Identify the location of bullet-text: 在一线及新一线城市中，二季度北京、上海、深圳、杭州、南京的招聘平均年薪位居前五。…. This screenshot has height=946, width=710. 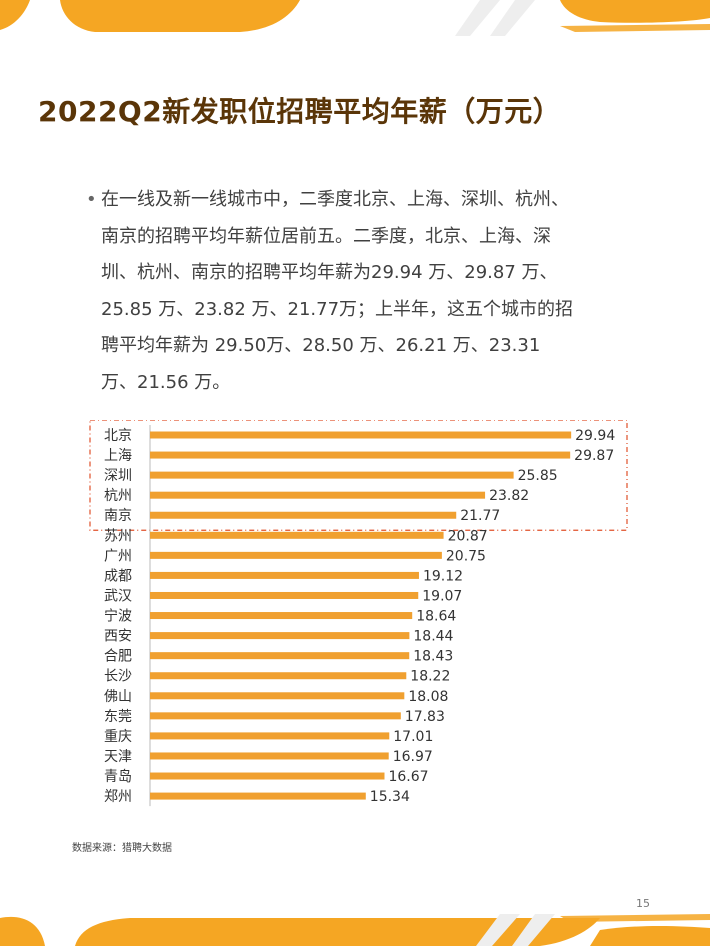
(337, 291).